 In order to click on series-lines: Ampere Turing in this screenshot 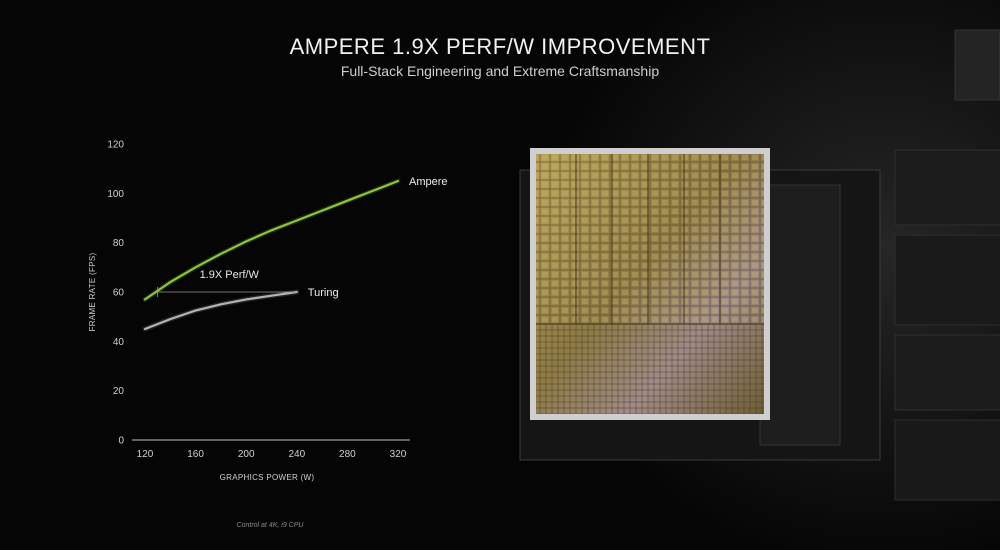, I will do `click(295, 254)`.